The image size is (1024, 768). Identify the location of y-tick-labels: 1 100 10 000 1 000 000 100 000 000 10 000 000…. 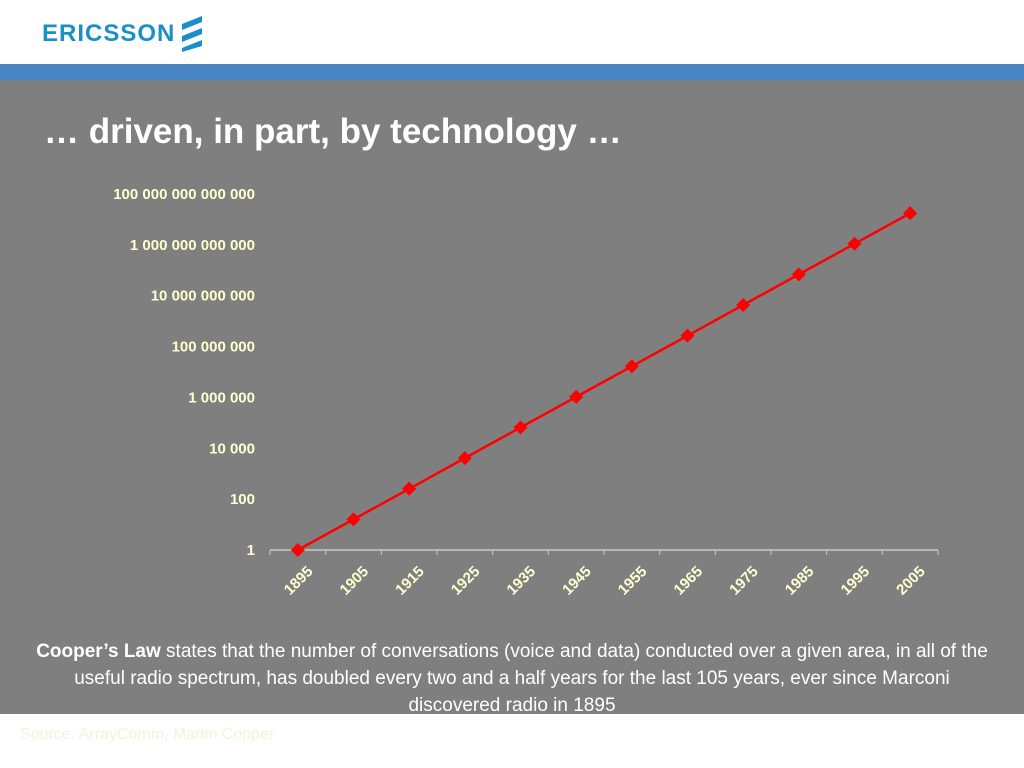
(184, 372).